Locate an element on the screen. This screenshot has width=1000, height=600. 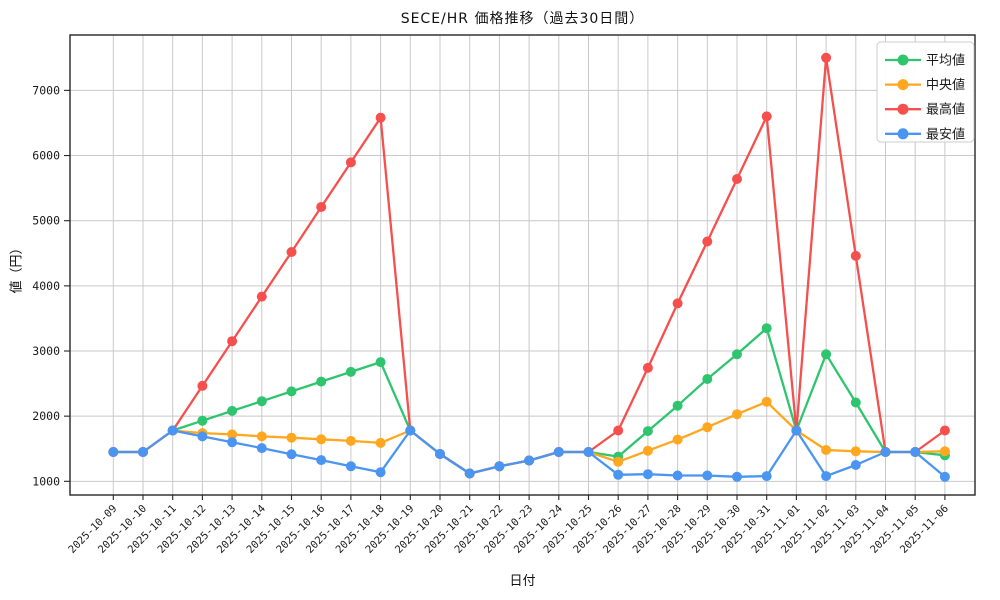
svg-text: 4000 is located at coordinates (46, 286).